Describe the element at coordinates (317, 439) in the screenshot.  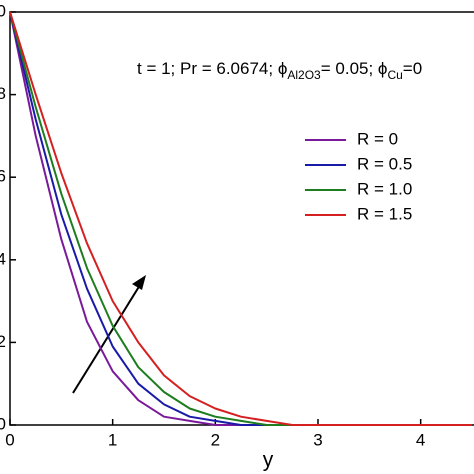
I see `x-tick-label: 3` at that location.